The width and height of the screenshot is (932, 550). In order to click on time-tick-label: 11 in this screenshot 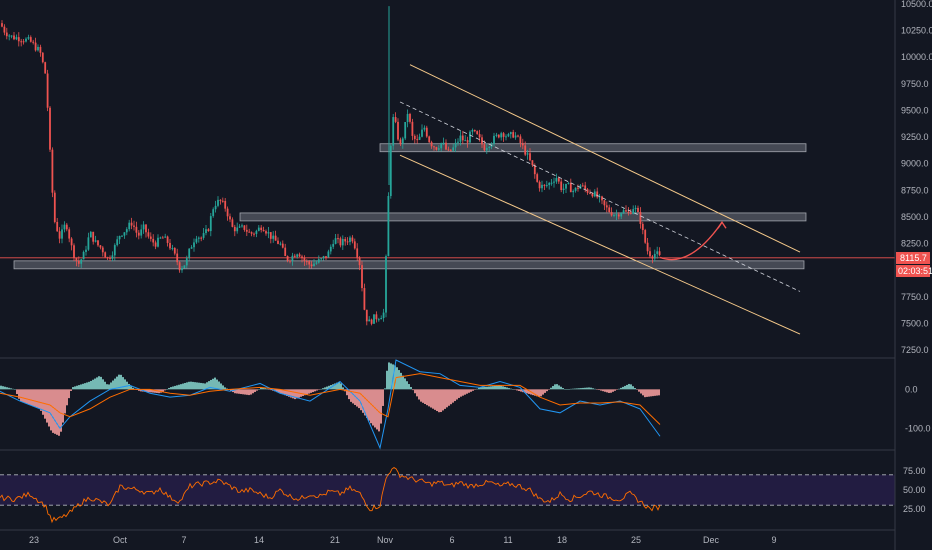, I will do `click(507, 540)`.